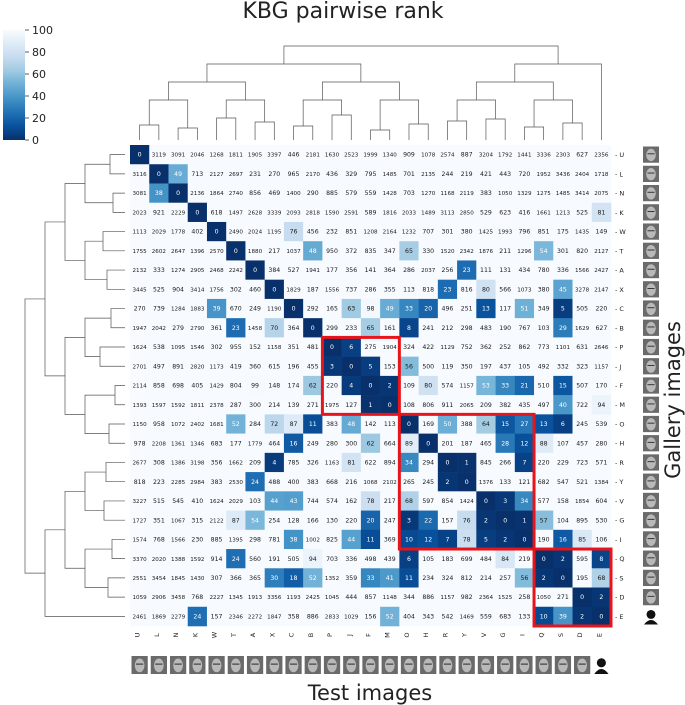 This screenshot has width=685, height=705. I want to click on cell-value: 434, so click(525, 270).